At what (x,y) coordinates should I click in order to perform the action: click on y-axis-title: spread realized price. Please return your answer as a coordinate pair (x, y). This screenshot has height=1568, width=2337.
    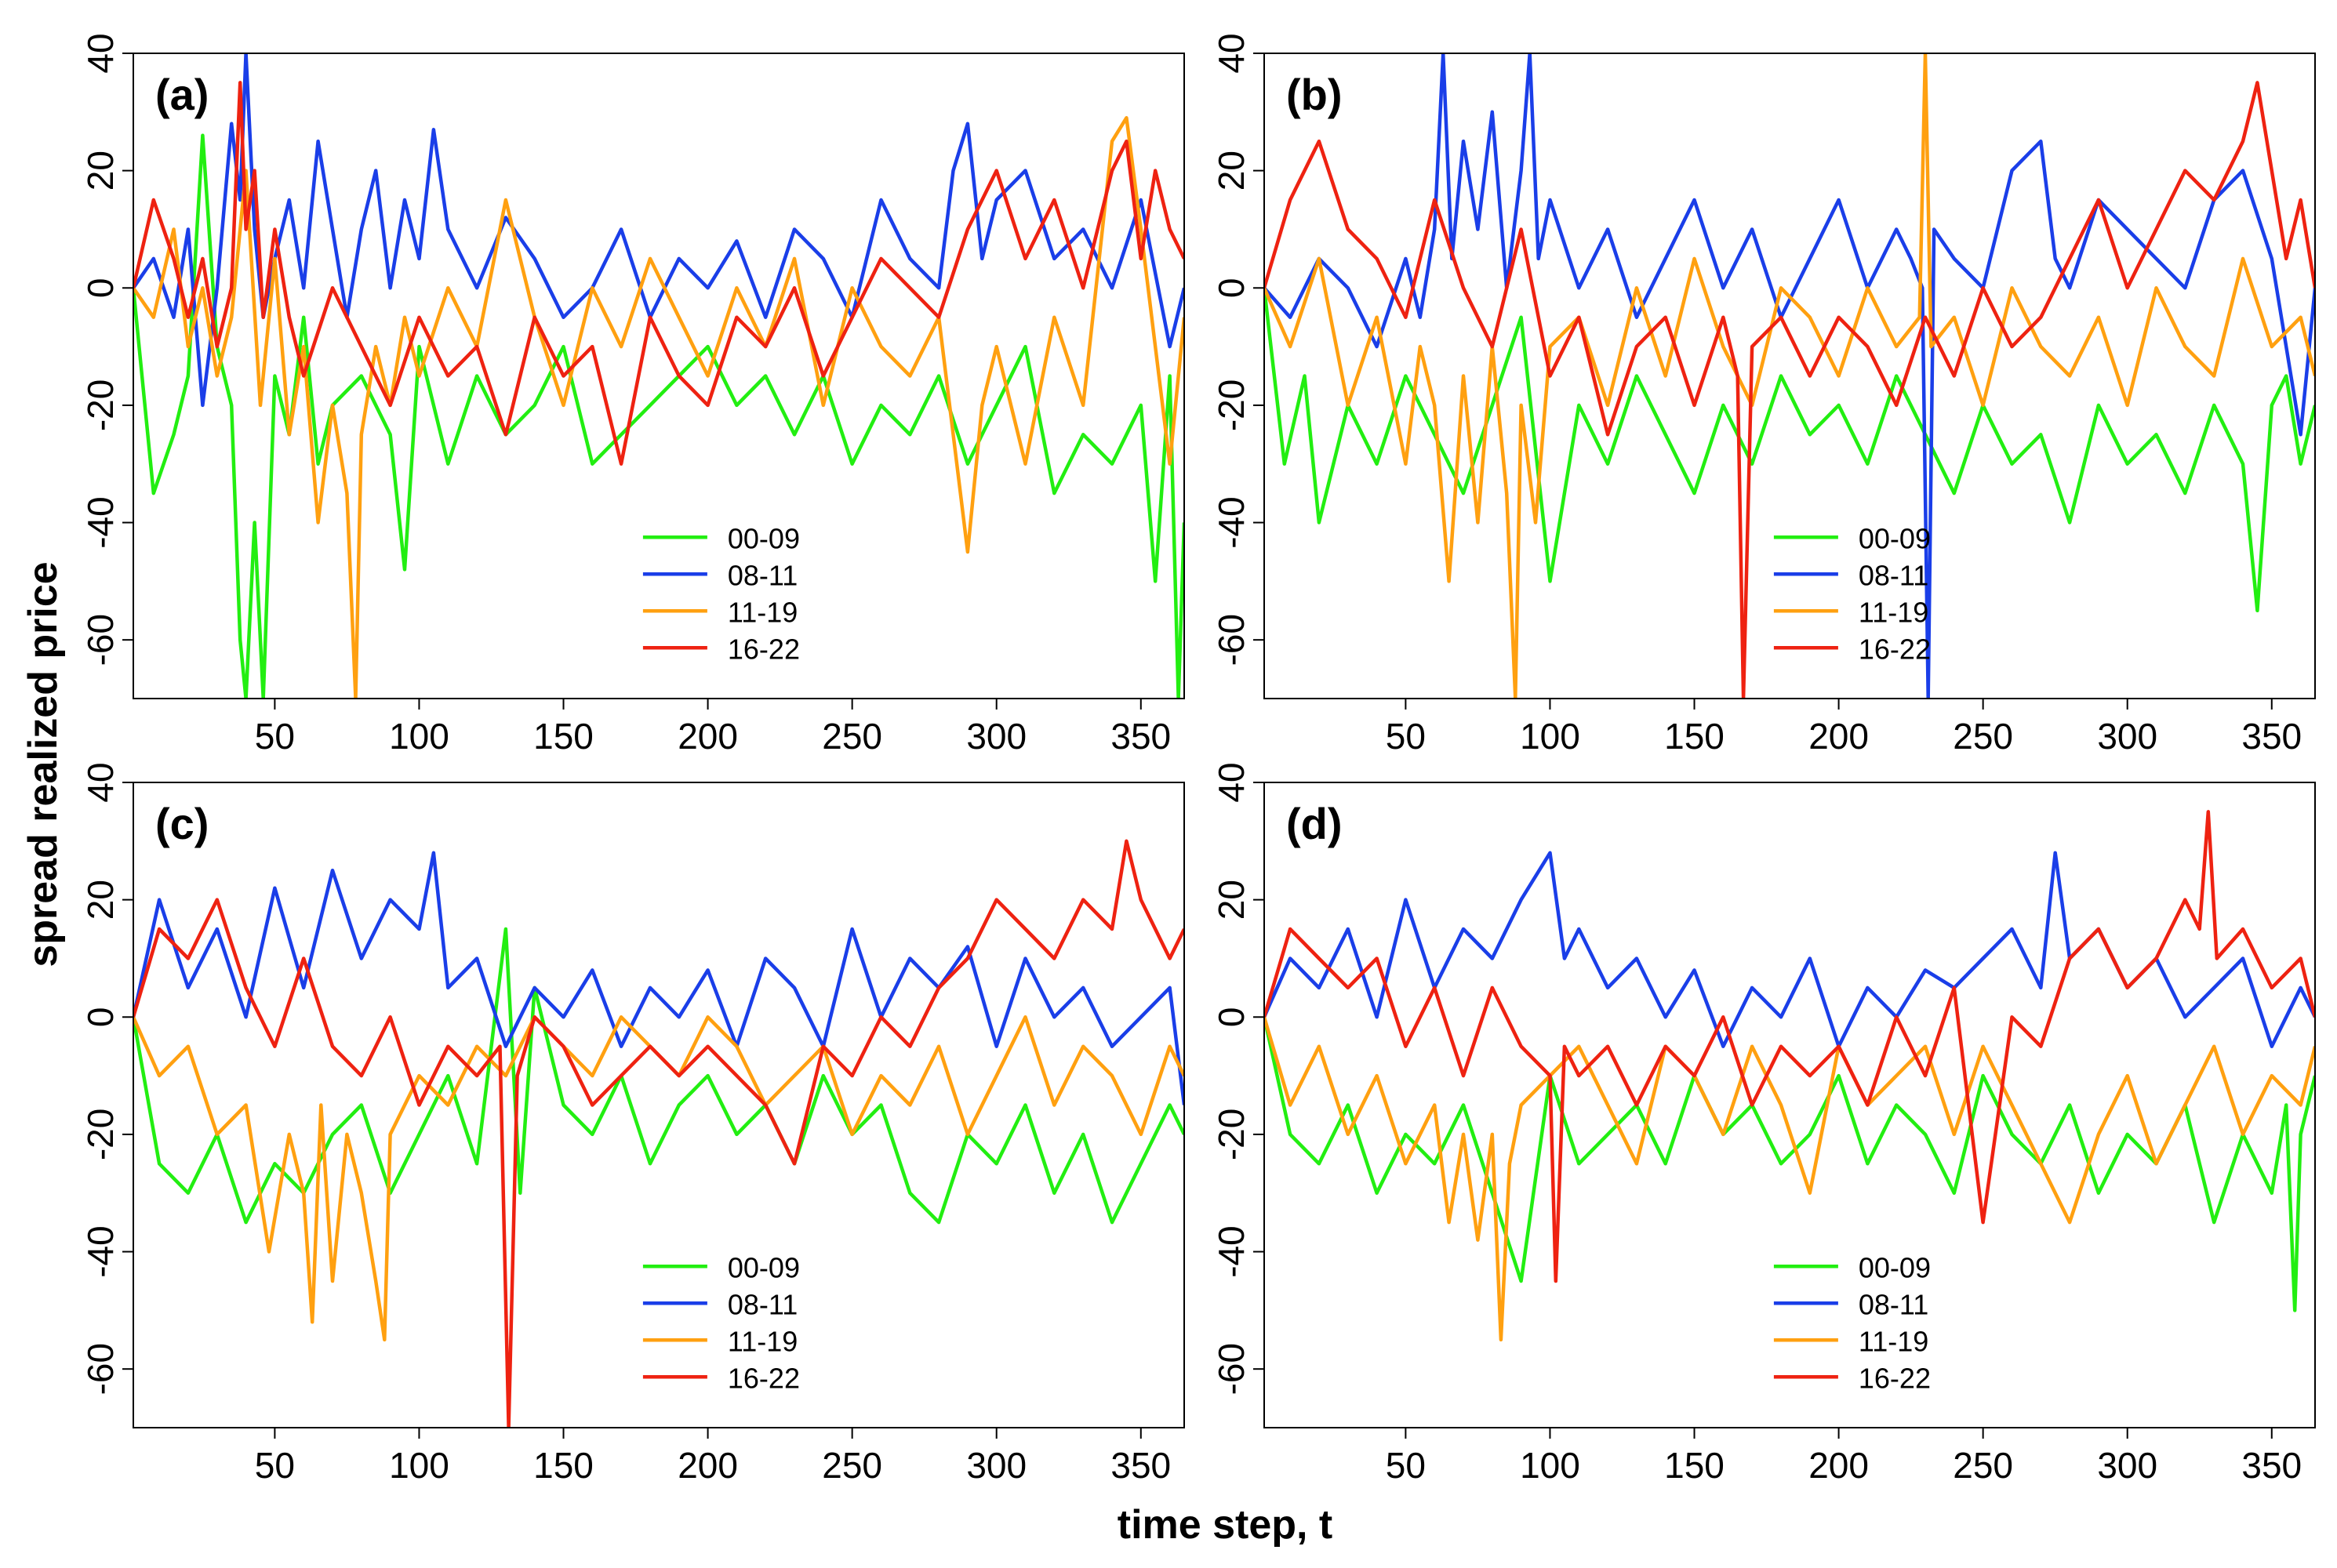
    Looking at the image, I should click on (43, 764).